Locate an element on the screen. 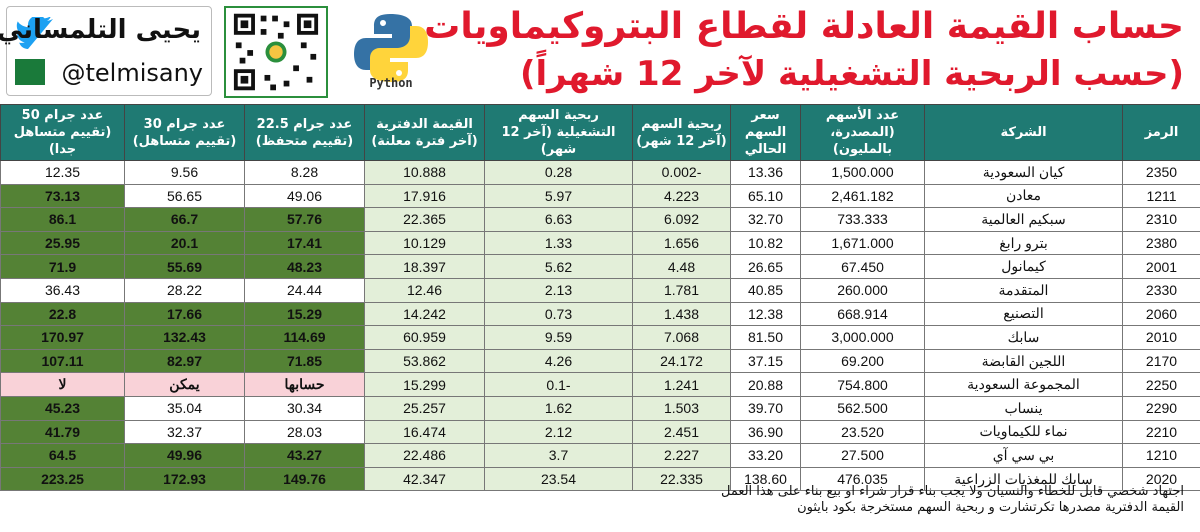 The height and width of the screenshot is (532, 1200). cell-book: 15.299 is located at coordinates (424, 384).